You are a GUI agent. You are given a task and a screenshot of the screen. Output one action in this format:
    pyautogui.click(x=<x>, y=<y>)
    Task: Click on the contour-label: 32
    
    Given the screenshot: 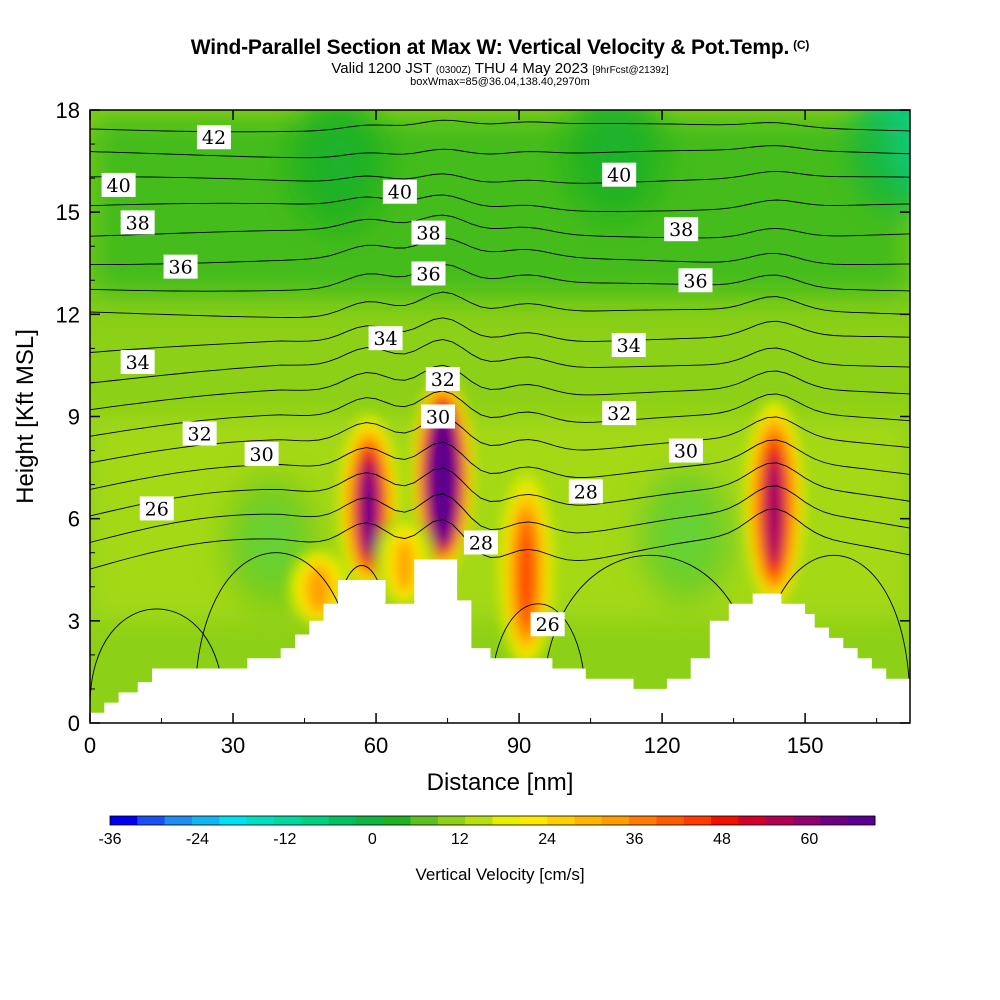 What is the action you would take?
    pyautogui.click(x=199, y=433)
    